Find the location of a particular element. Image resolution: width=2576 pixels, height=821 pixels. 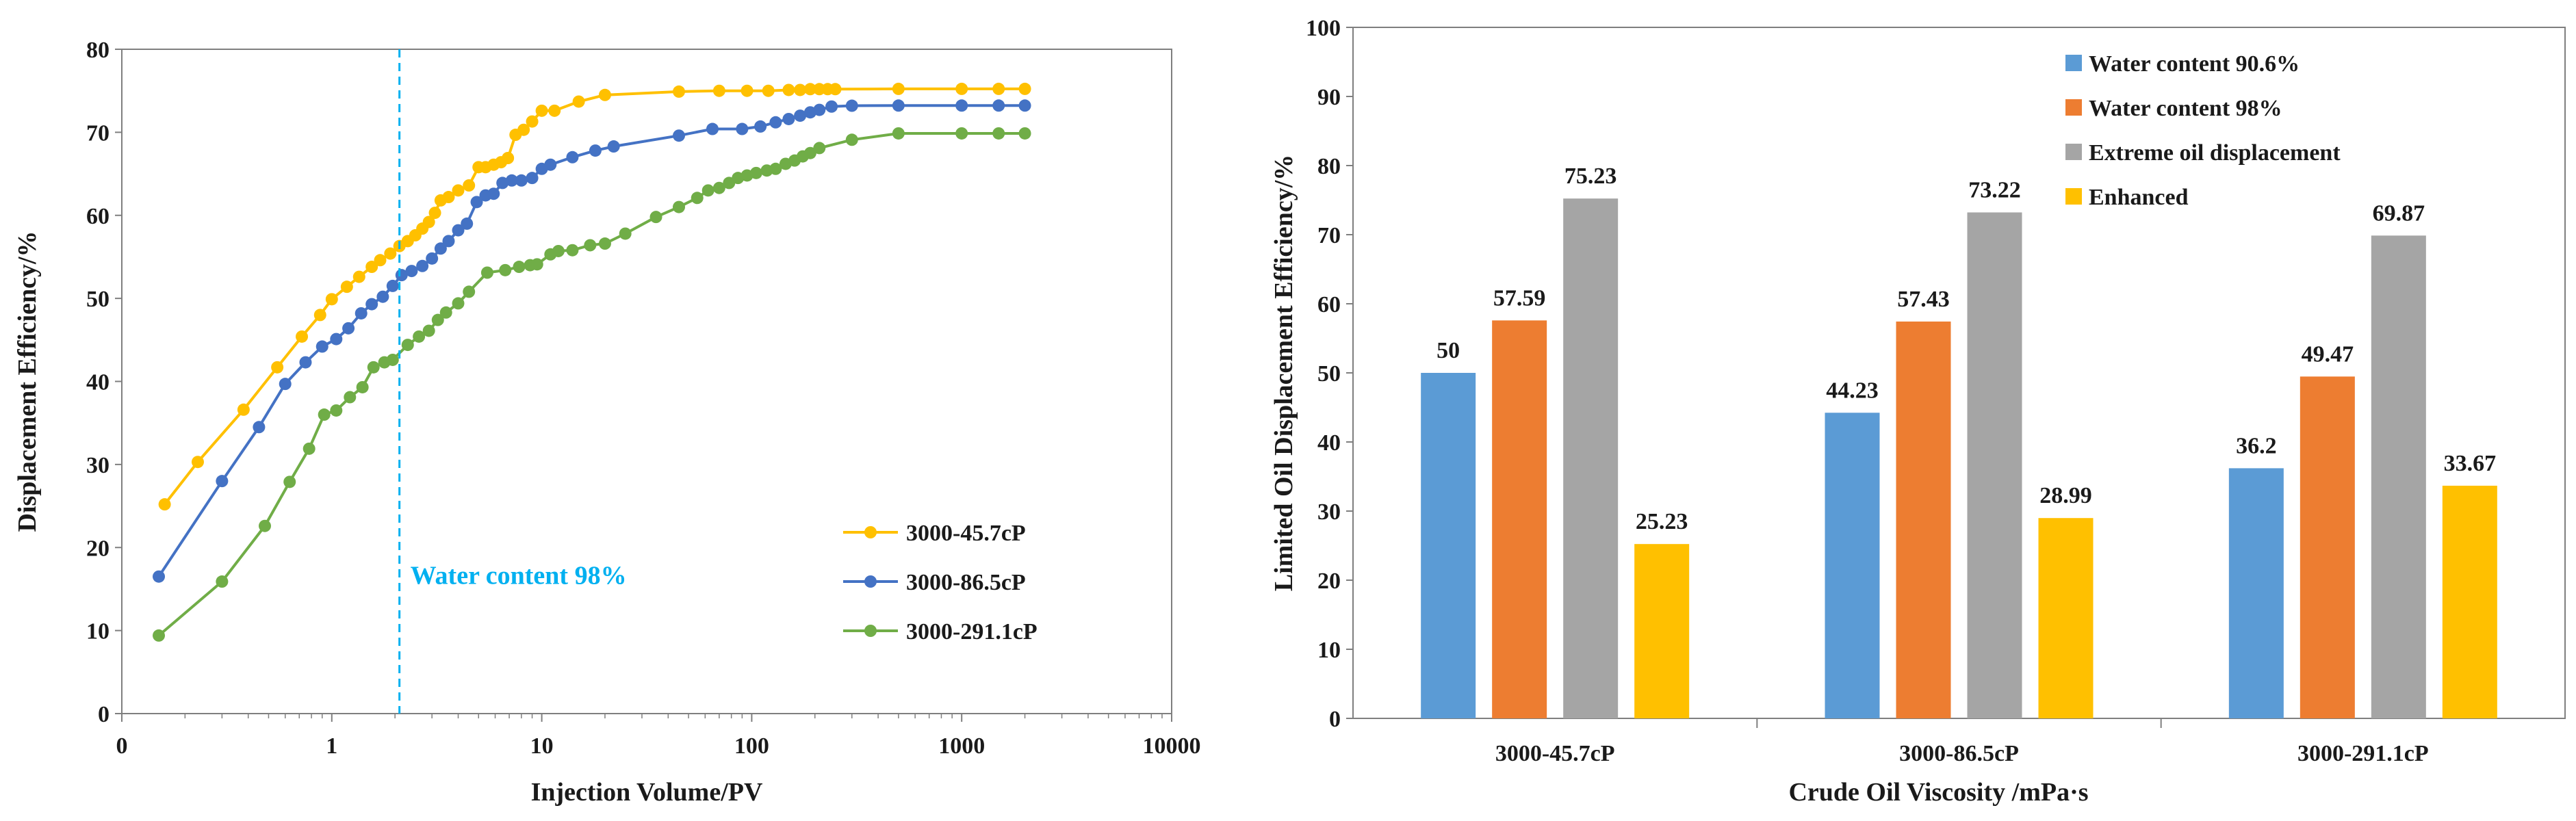

y-tick-label: 60 is located at coordinates (1329, 304).